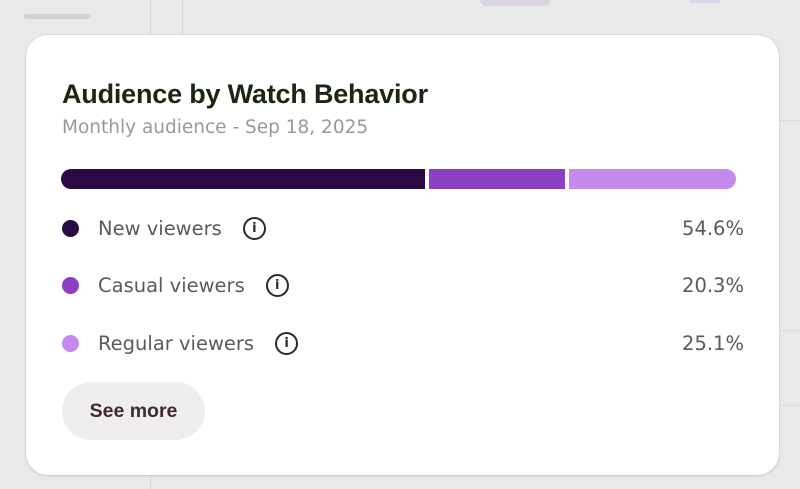 The image size is (800, 489). What do you see at coordinates (403, 343) in the screenshot?
I see `legend-row: Regular viewers i 25.1%` at bounding box center [403, 343].